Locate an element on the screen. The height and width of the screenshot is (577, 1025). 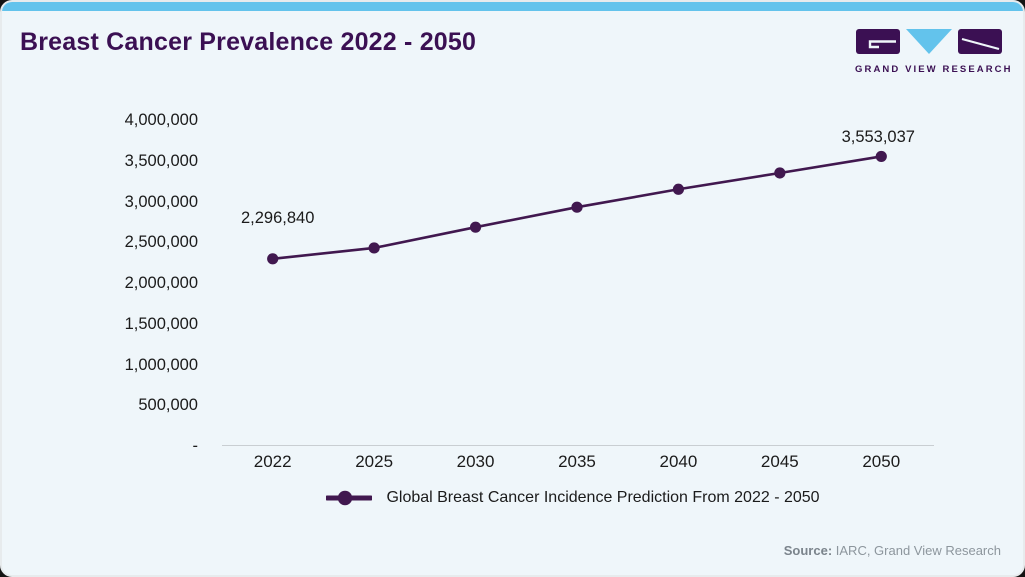
x-tick-label: 2045 is located at coordinates (779, 461).